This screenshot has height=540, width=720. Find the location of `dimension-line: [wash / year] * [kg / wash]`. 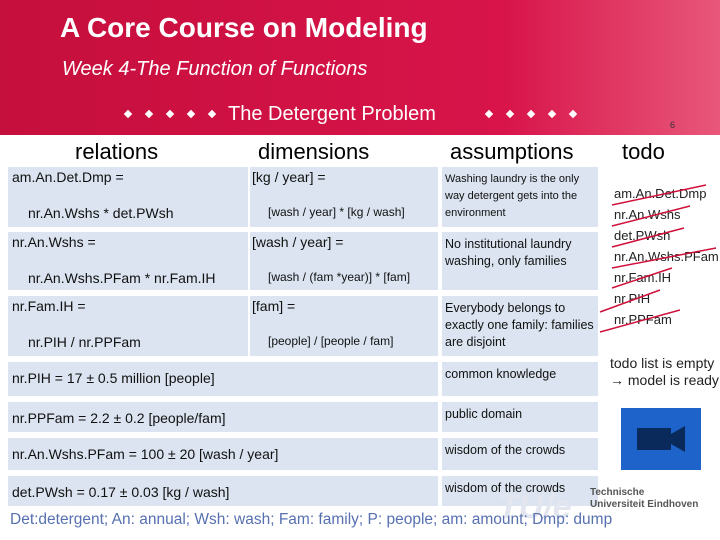

dimension-line: [wash / year] * [kg / wash] is located at coordinates (336, 212).